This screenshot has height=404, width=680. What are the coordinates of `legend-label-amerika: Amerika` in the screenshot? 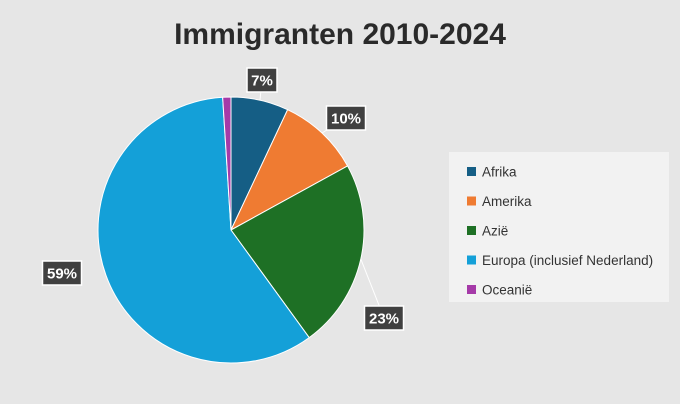 It's located at (507, 201).